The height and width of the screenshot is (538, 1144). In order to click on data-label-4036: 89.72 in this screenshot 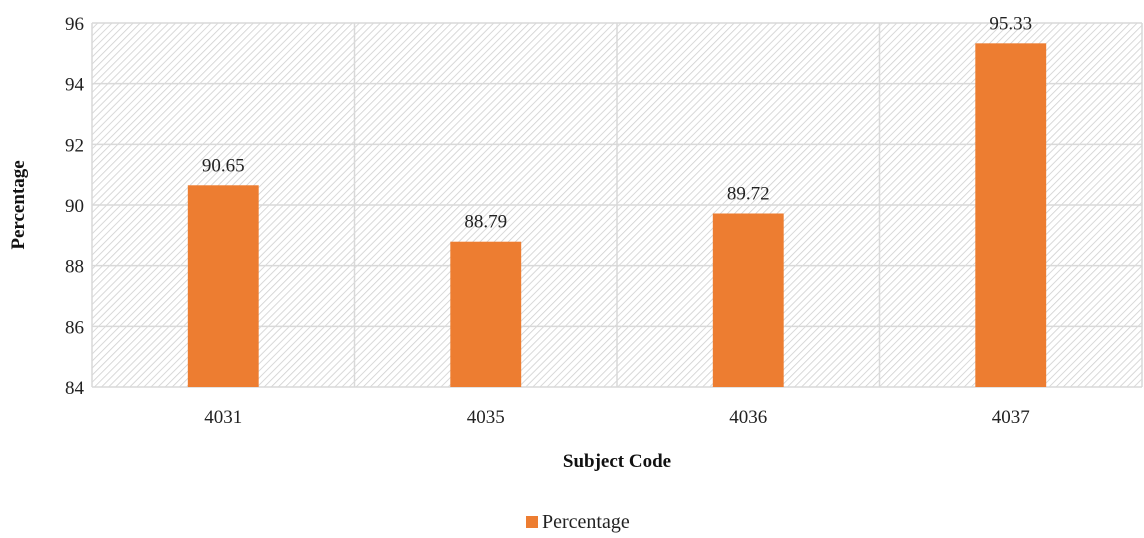, I will do `click(748, 193)`.